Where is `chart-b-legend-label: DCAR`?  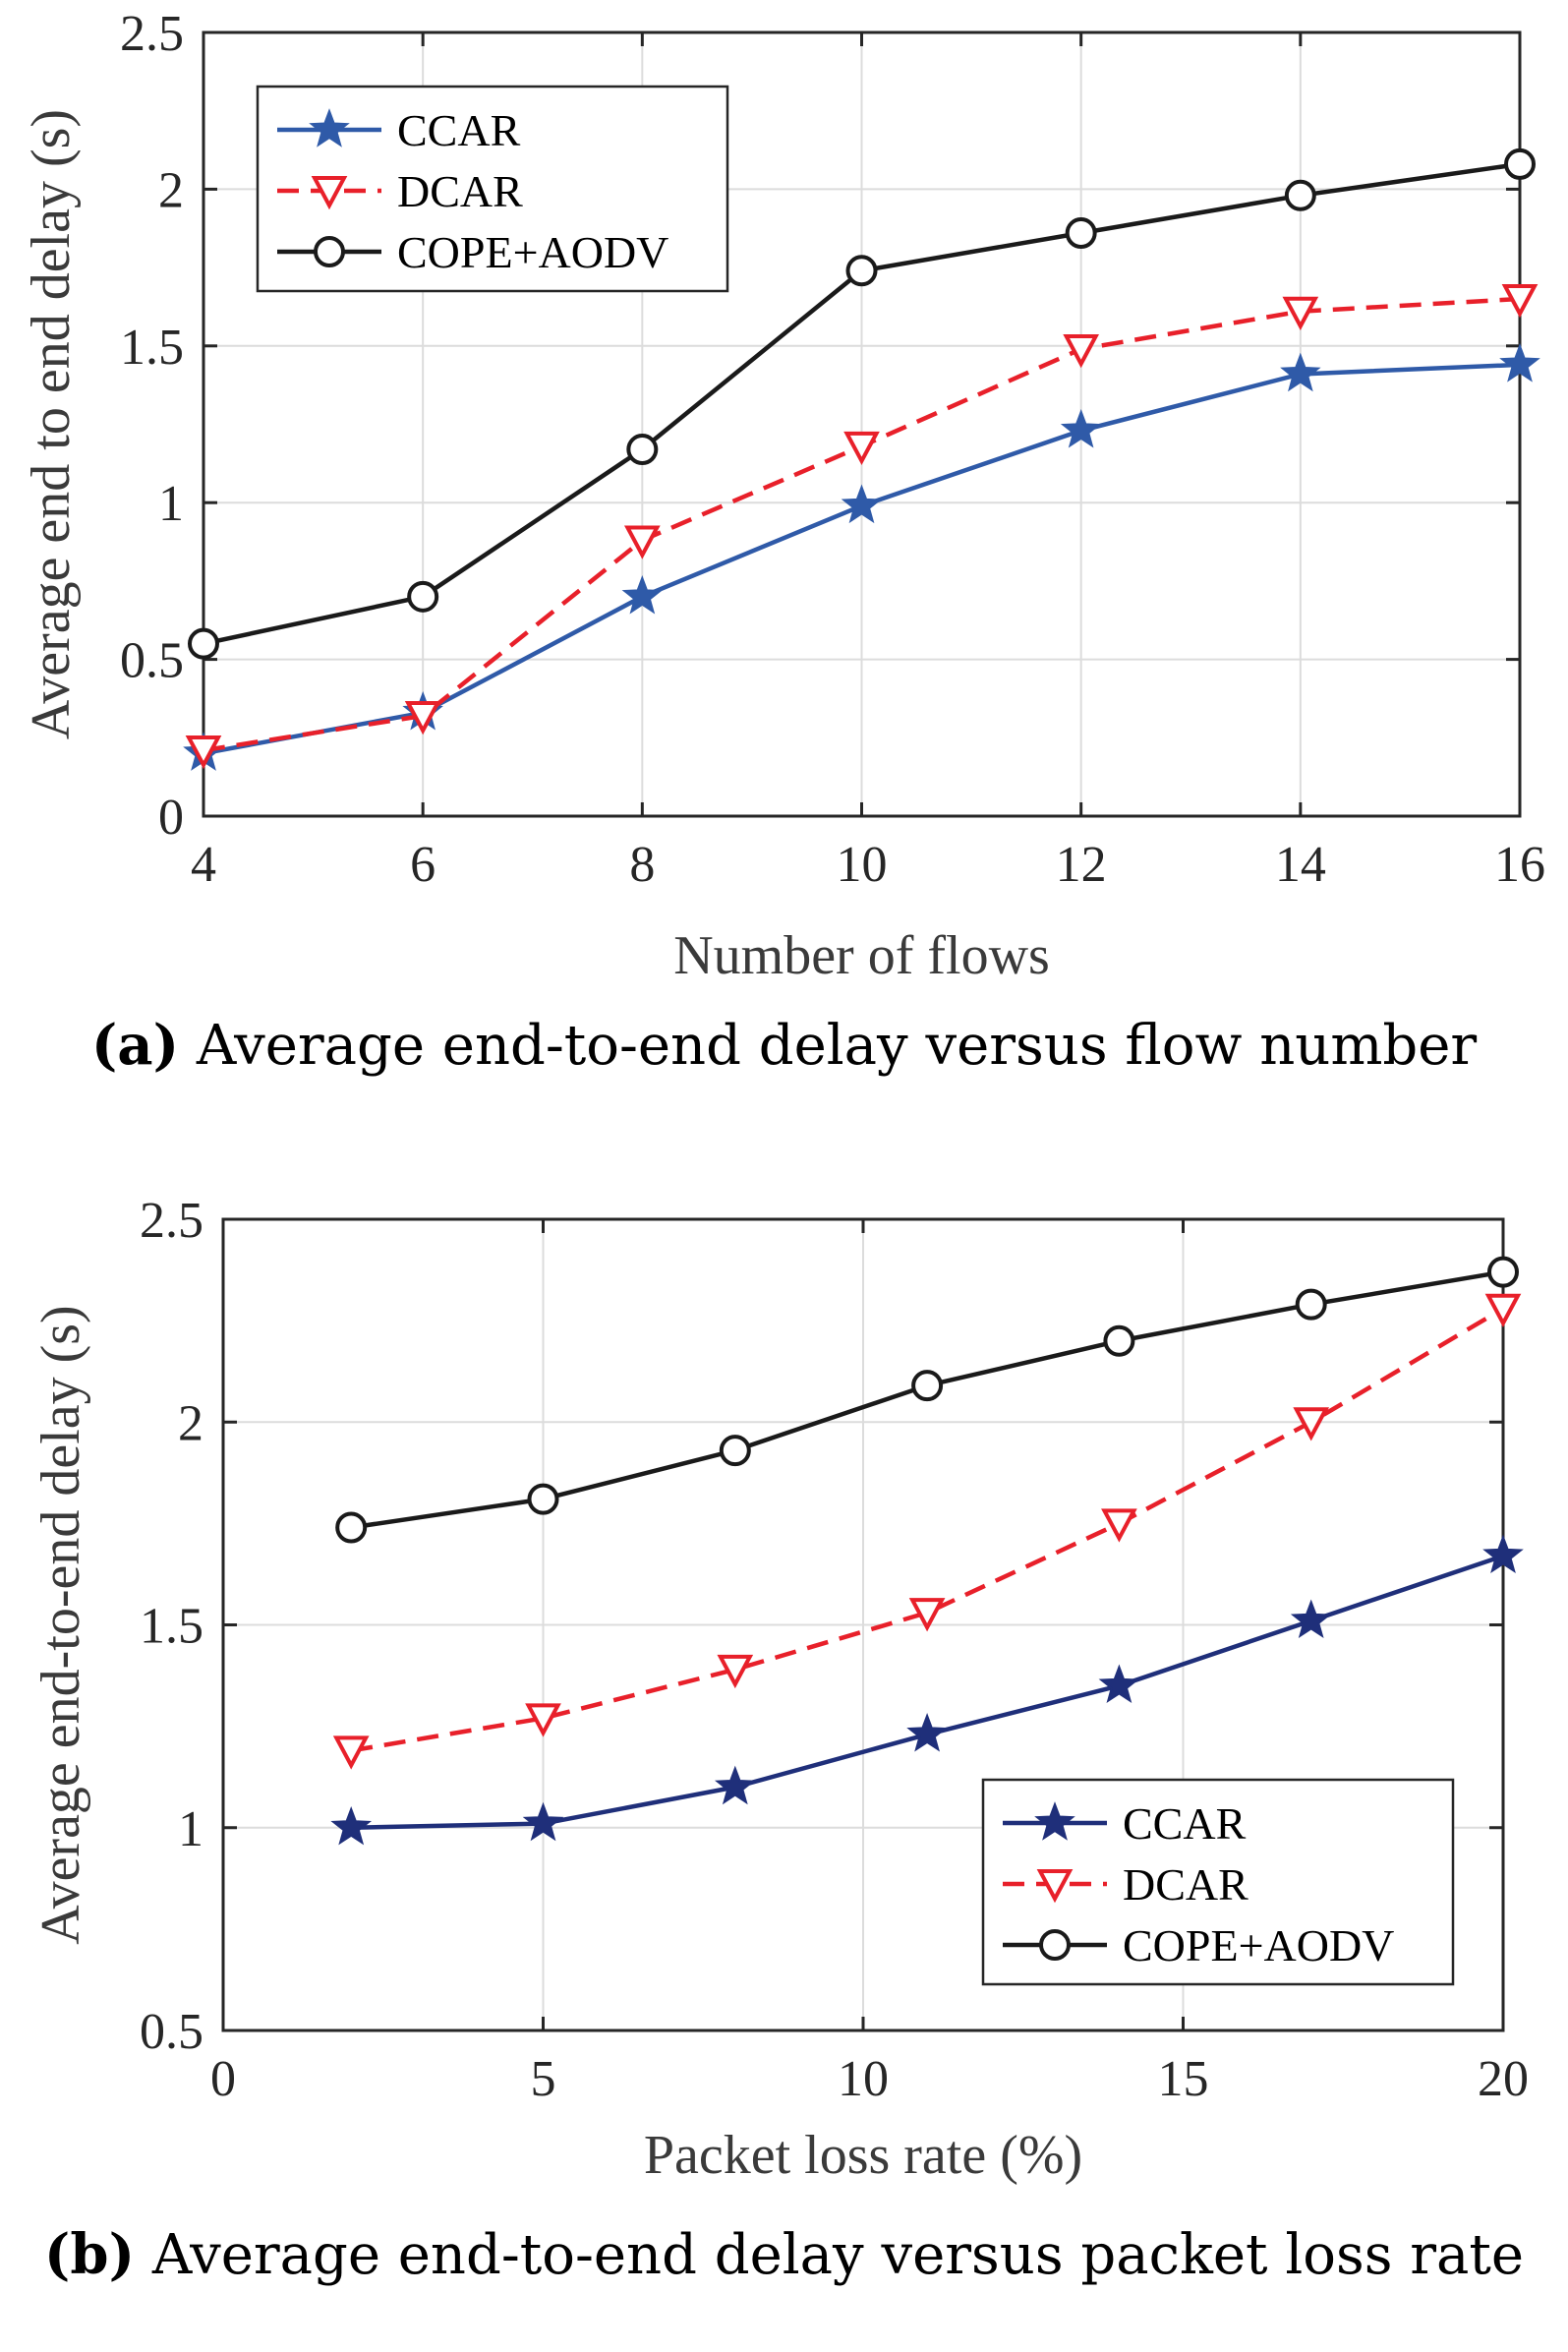 chart-b-legend-label: DCAR is located at coordinates (1186, 1884).